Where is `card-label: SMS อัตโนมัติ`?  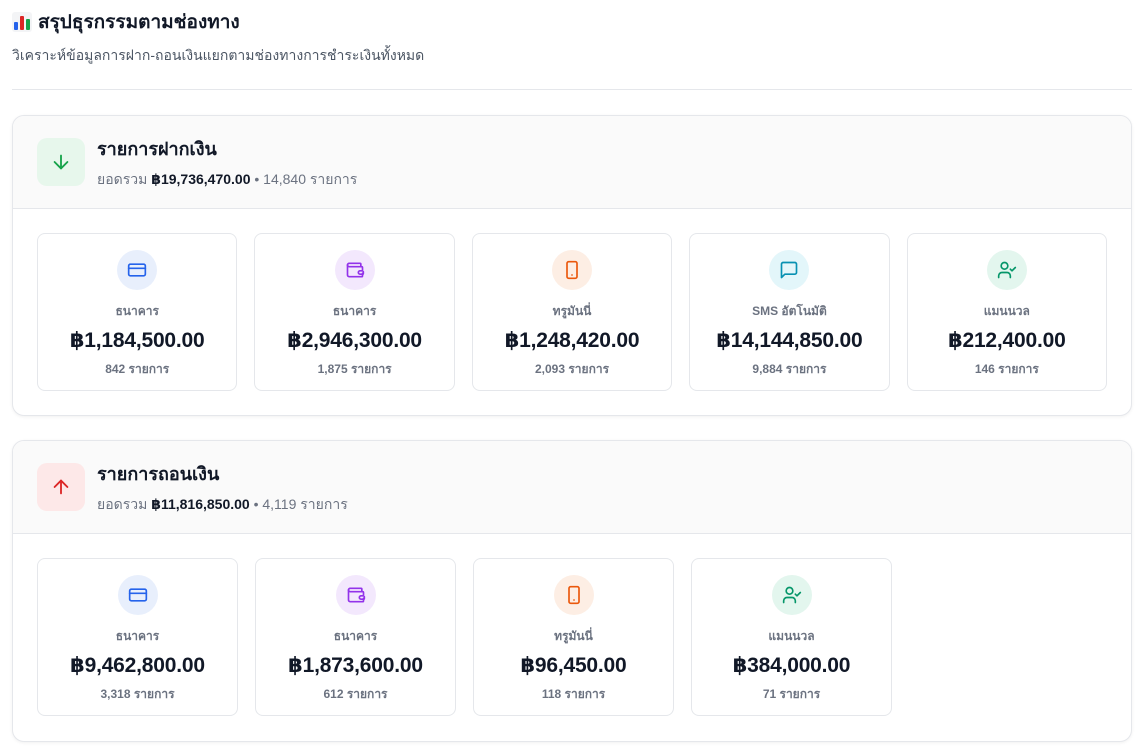 card-label: SMS อัตโนมัติ is located at coordinates (789, 311).